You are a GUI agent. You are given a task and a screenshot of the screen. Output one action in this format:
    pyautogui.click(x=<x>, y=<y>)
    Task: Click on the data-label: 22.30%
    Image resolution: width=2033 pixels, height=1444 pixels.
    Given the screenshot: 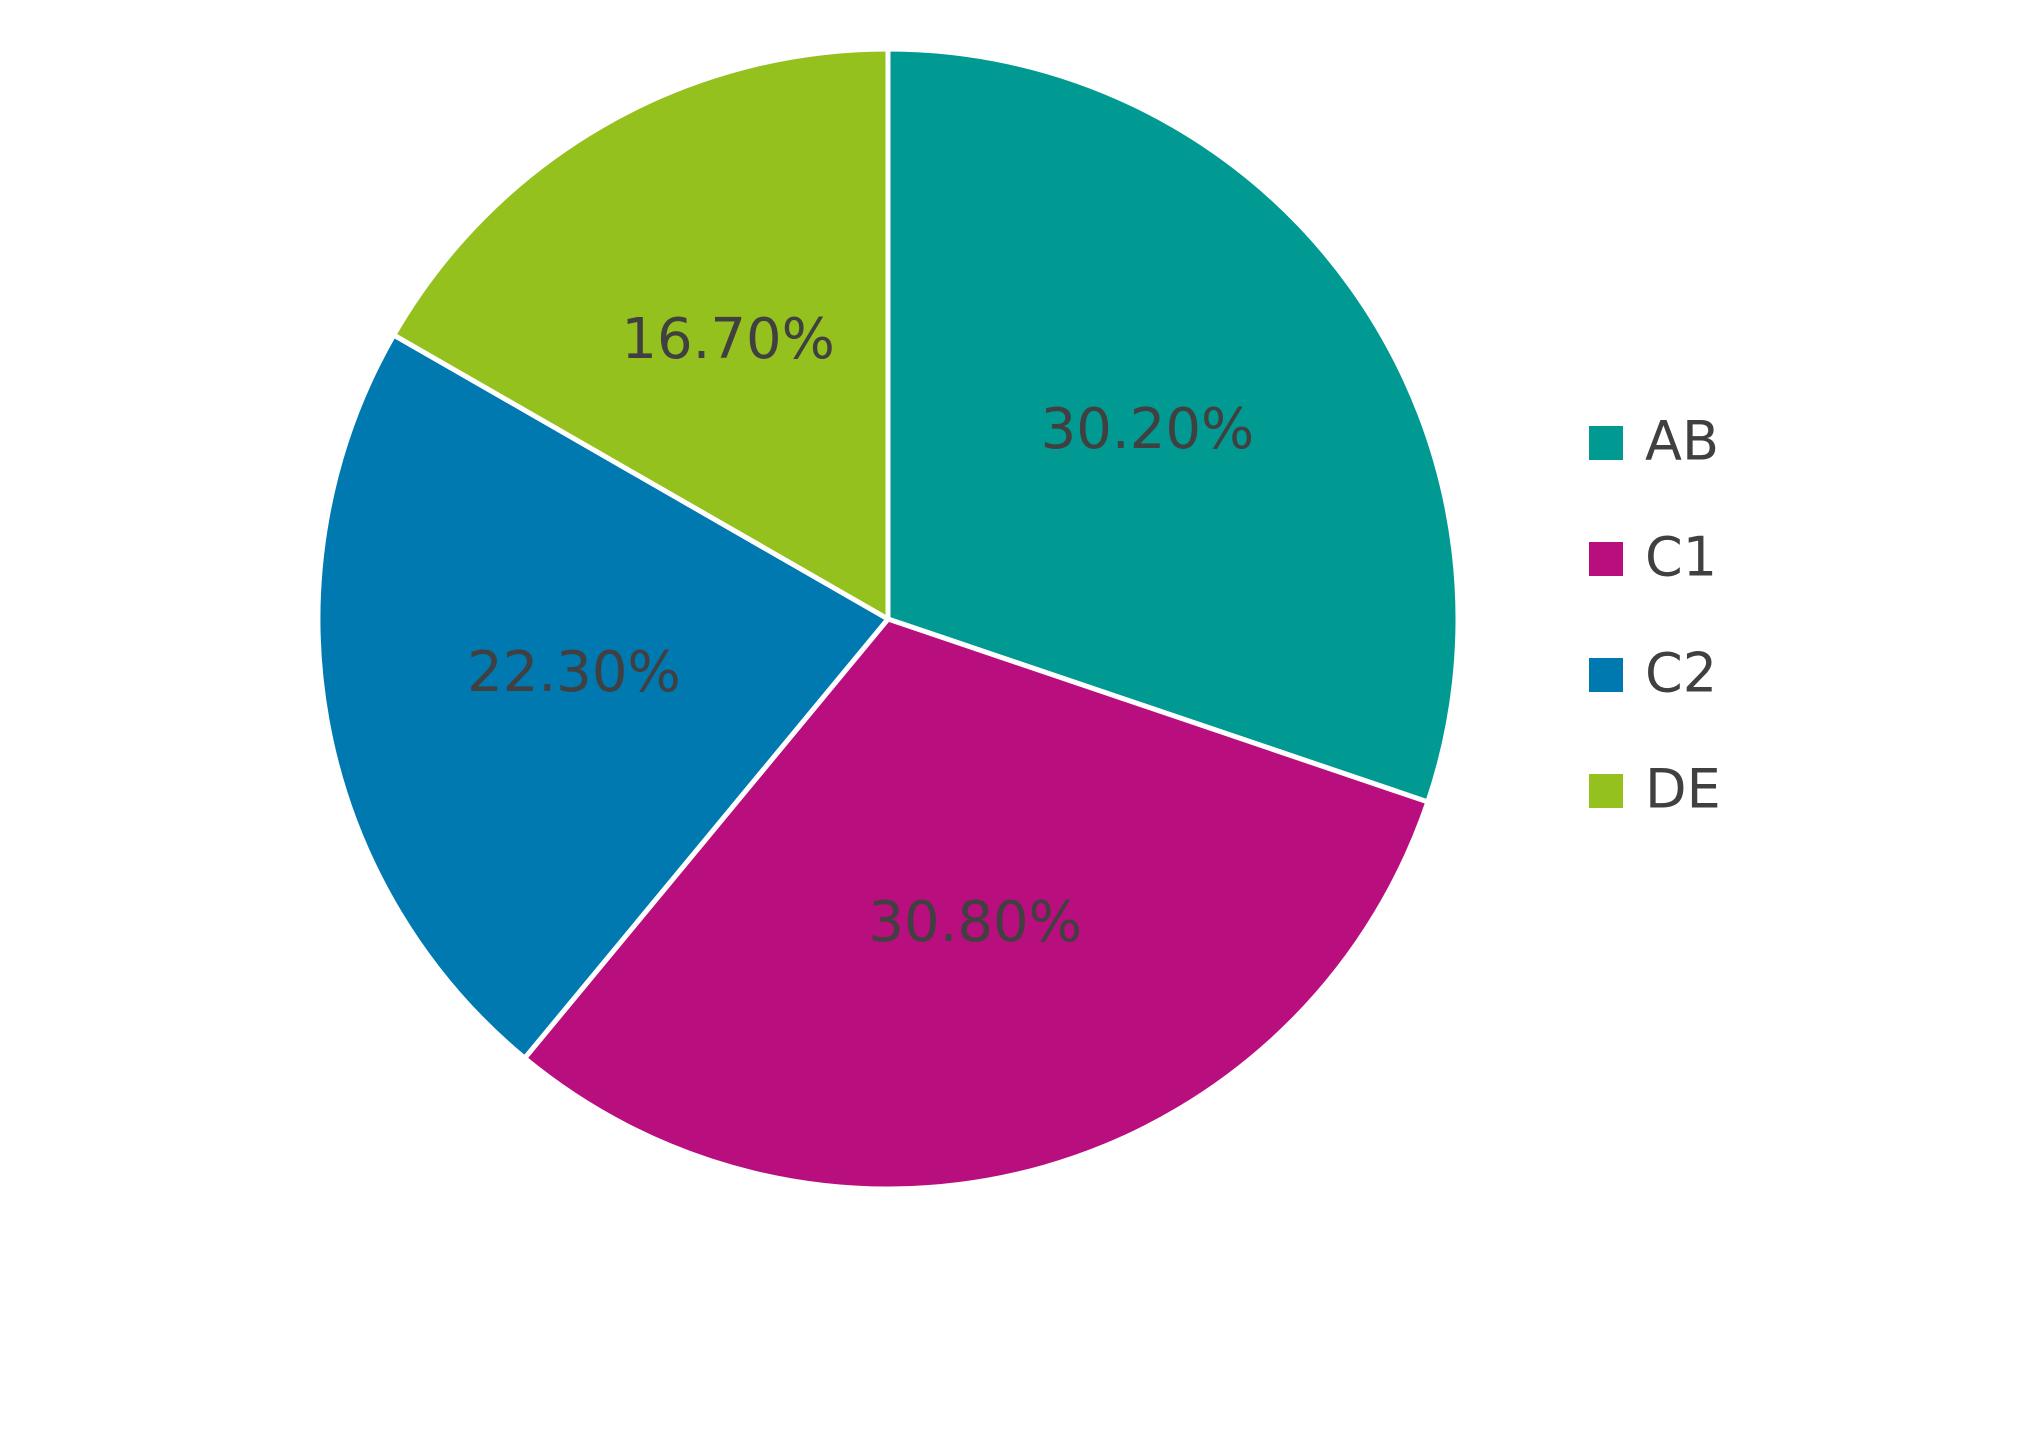 What is the action you would take?
    pyautogui.click(x=574, y=672)
    